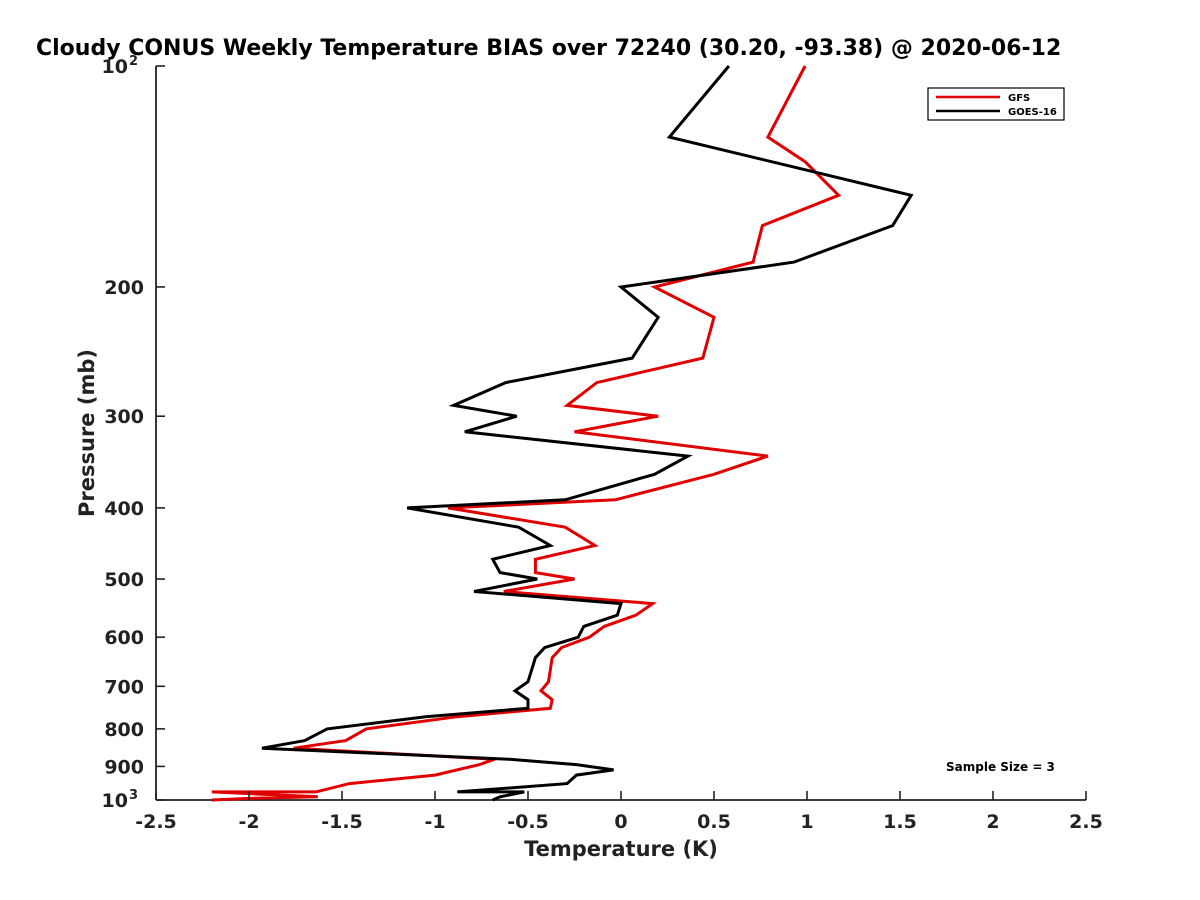  Describe the element at coordinates (87, 433) in the screenshot. I see `y-axis-label: Pressure (mb)` at that location.